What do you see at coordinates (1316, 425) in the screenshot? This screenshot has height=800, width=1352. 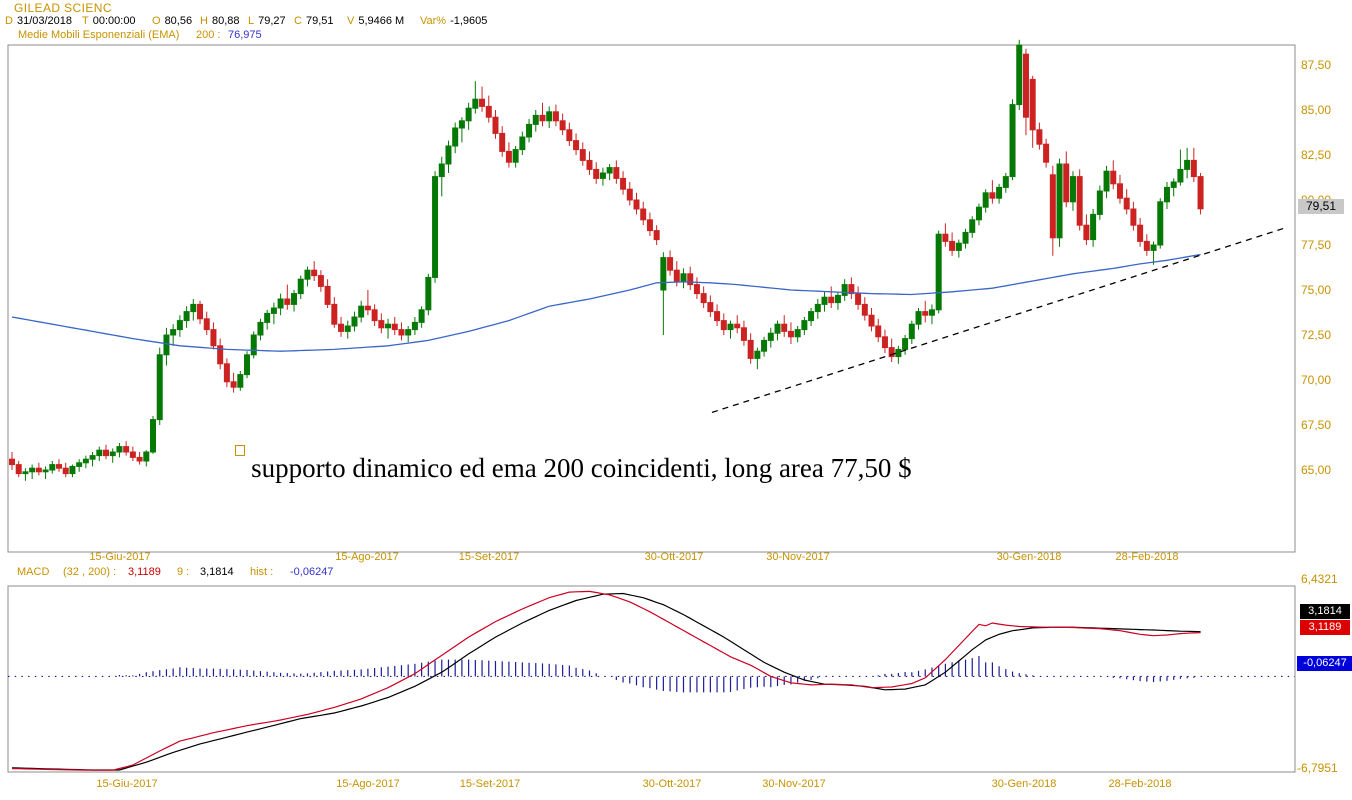 I see `y-axis-label: 67,50` at bounding box center [1316, 425].